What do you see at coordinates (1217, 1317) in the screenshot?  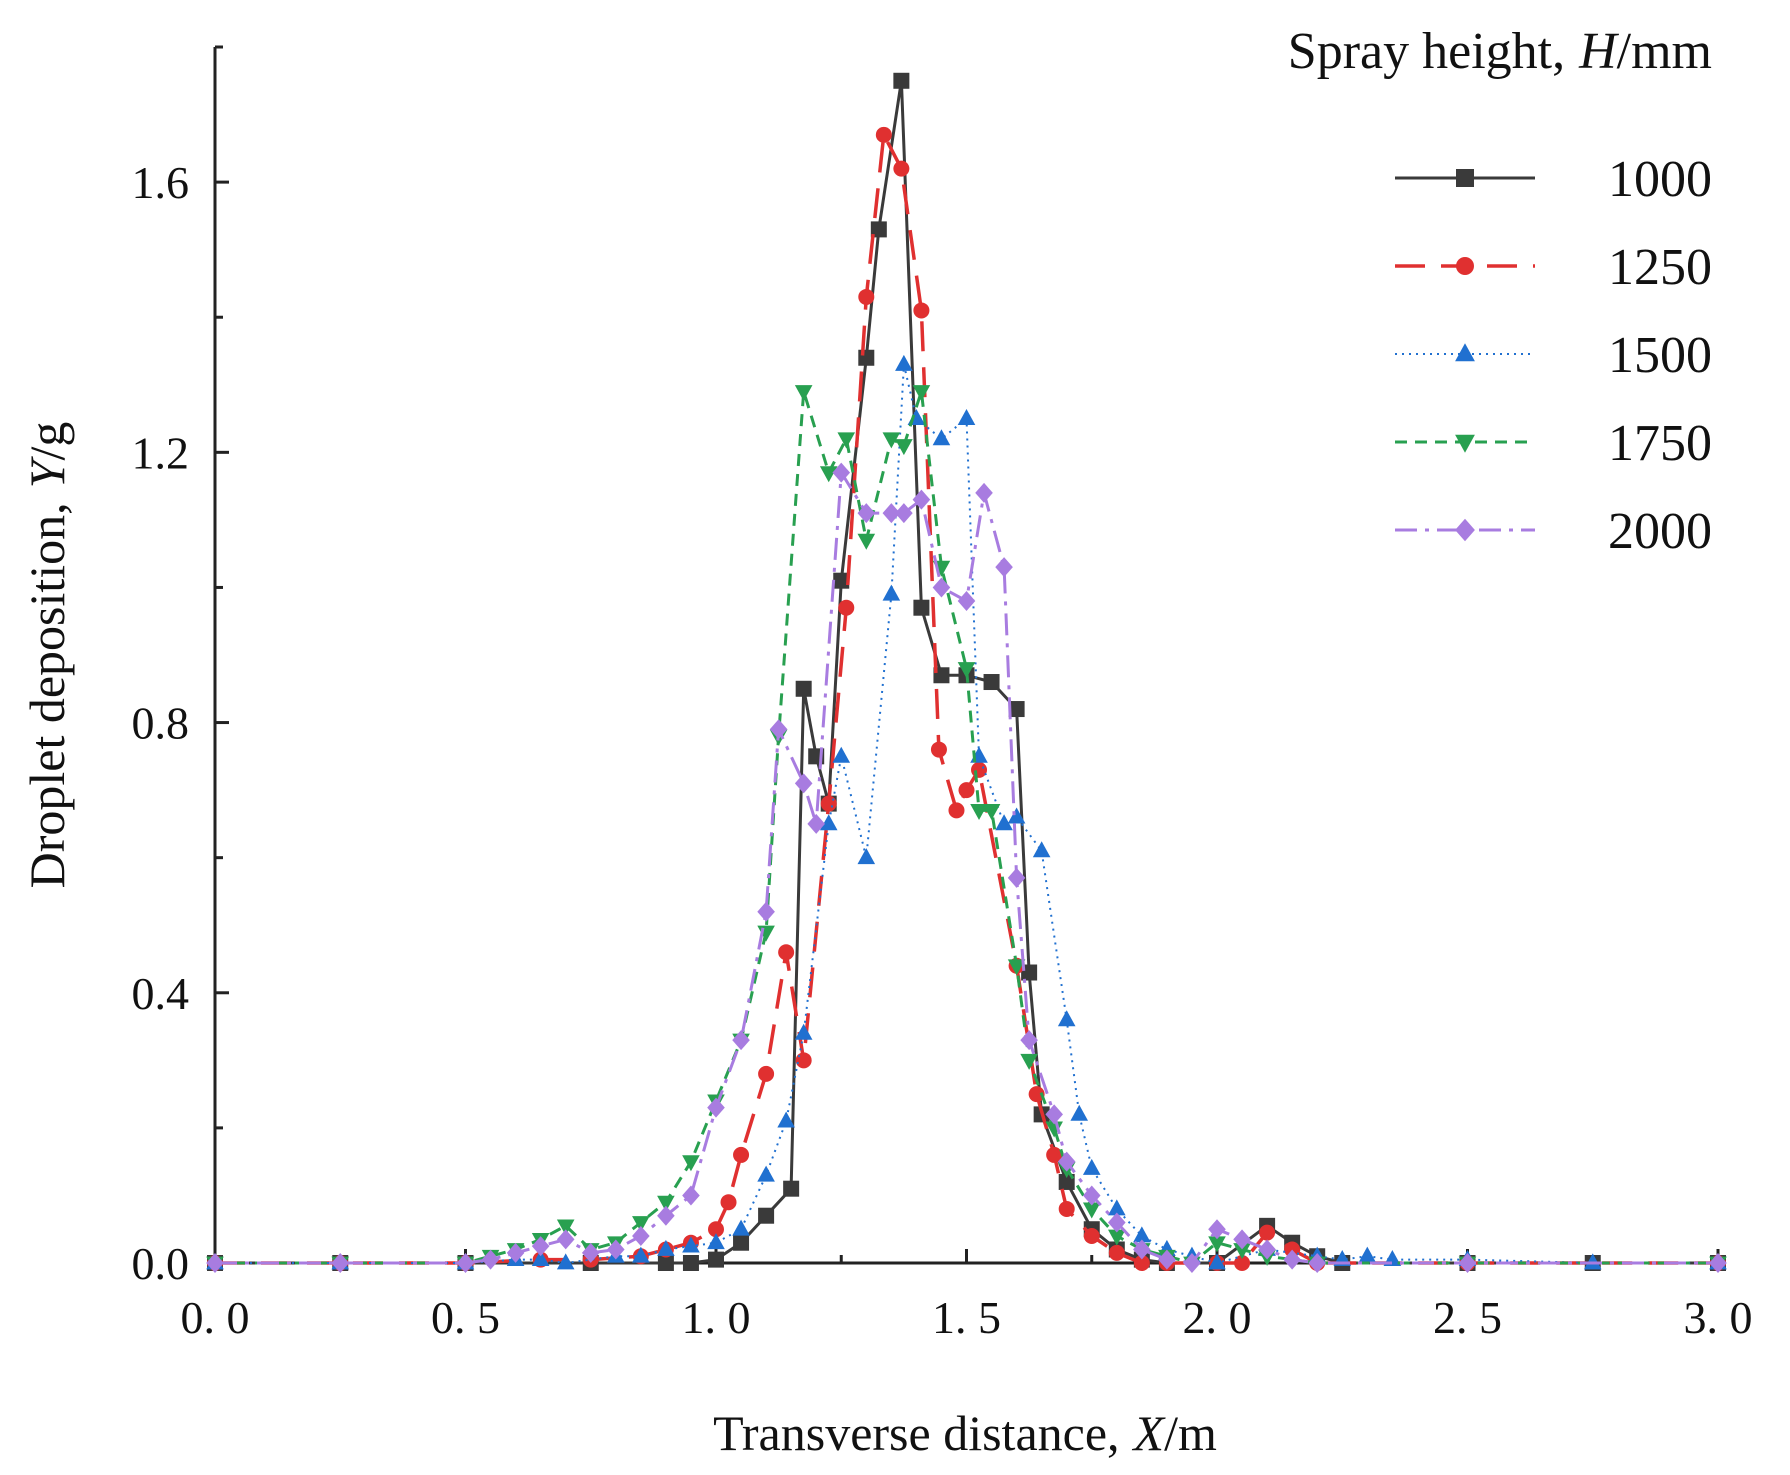 I see `x-tick-label: 2. 0` at bounding box center [1217, 1317].